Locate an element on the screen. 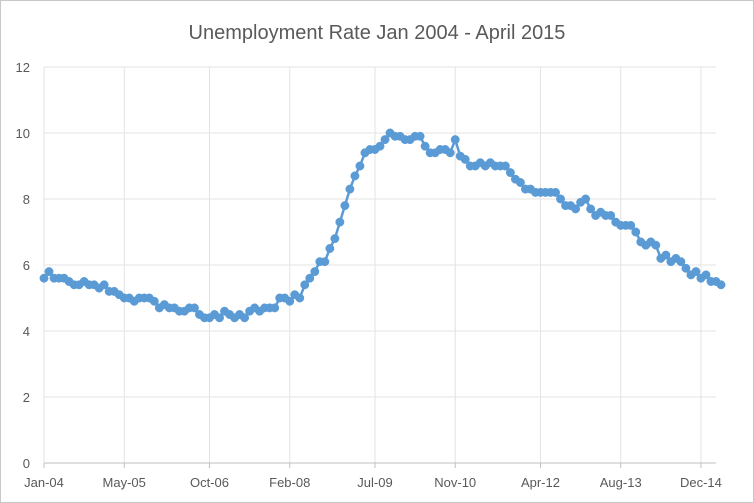 This screenshot has width=754, height=503. x-tick-label: May-05 is located at coordinates (124, 482).